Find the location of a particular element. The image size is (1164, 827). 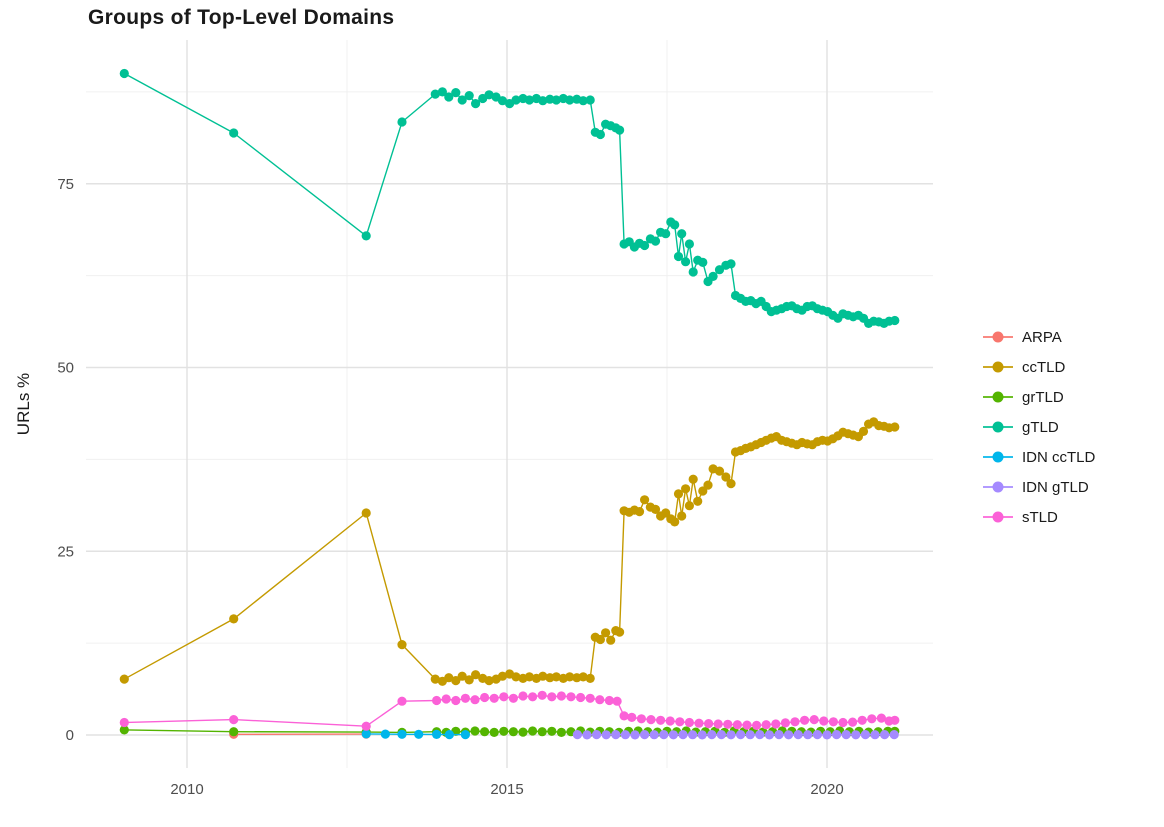

x-tick-label: 2015 is located at coordinates (506, 789).